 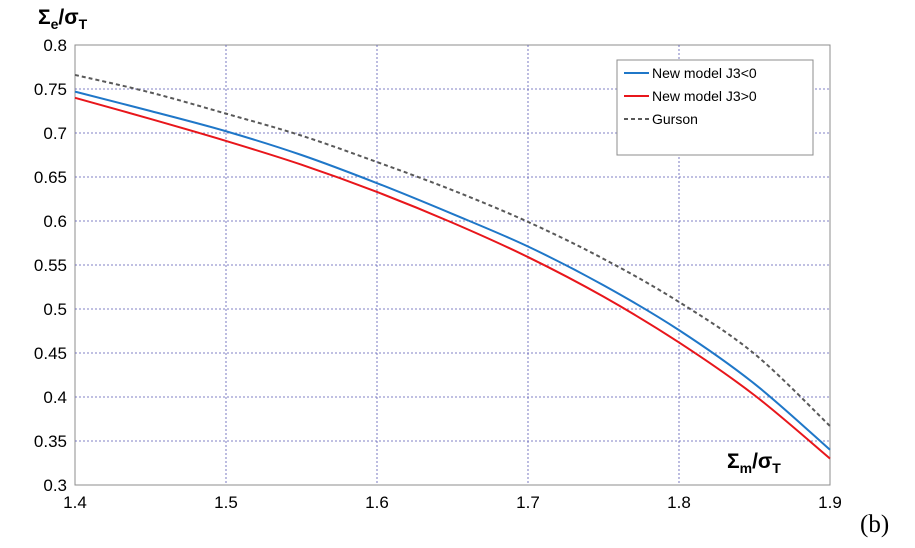 I want to click on y-tick-label: 0.5, so click(x=55, y=309).